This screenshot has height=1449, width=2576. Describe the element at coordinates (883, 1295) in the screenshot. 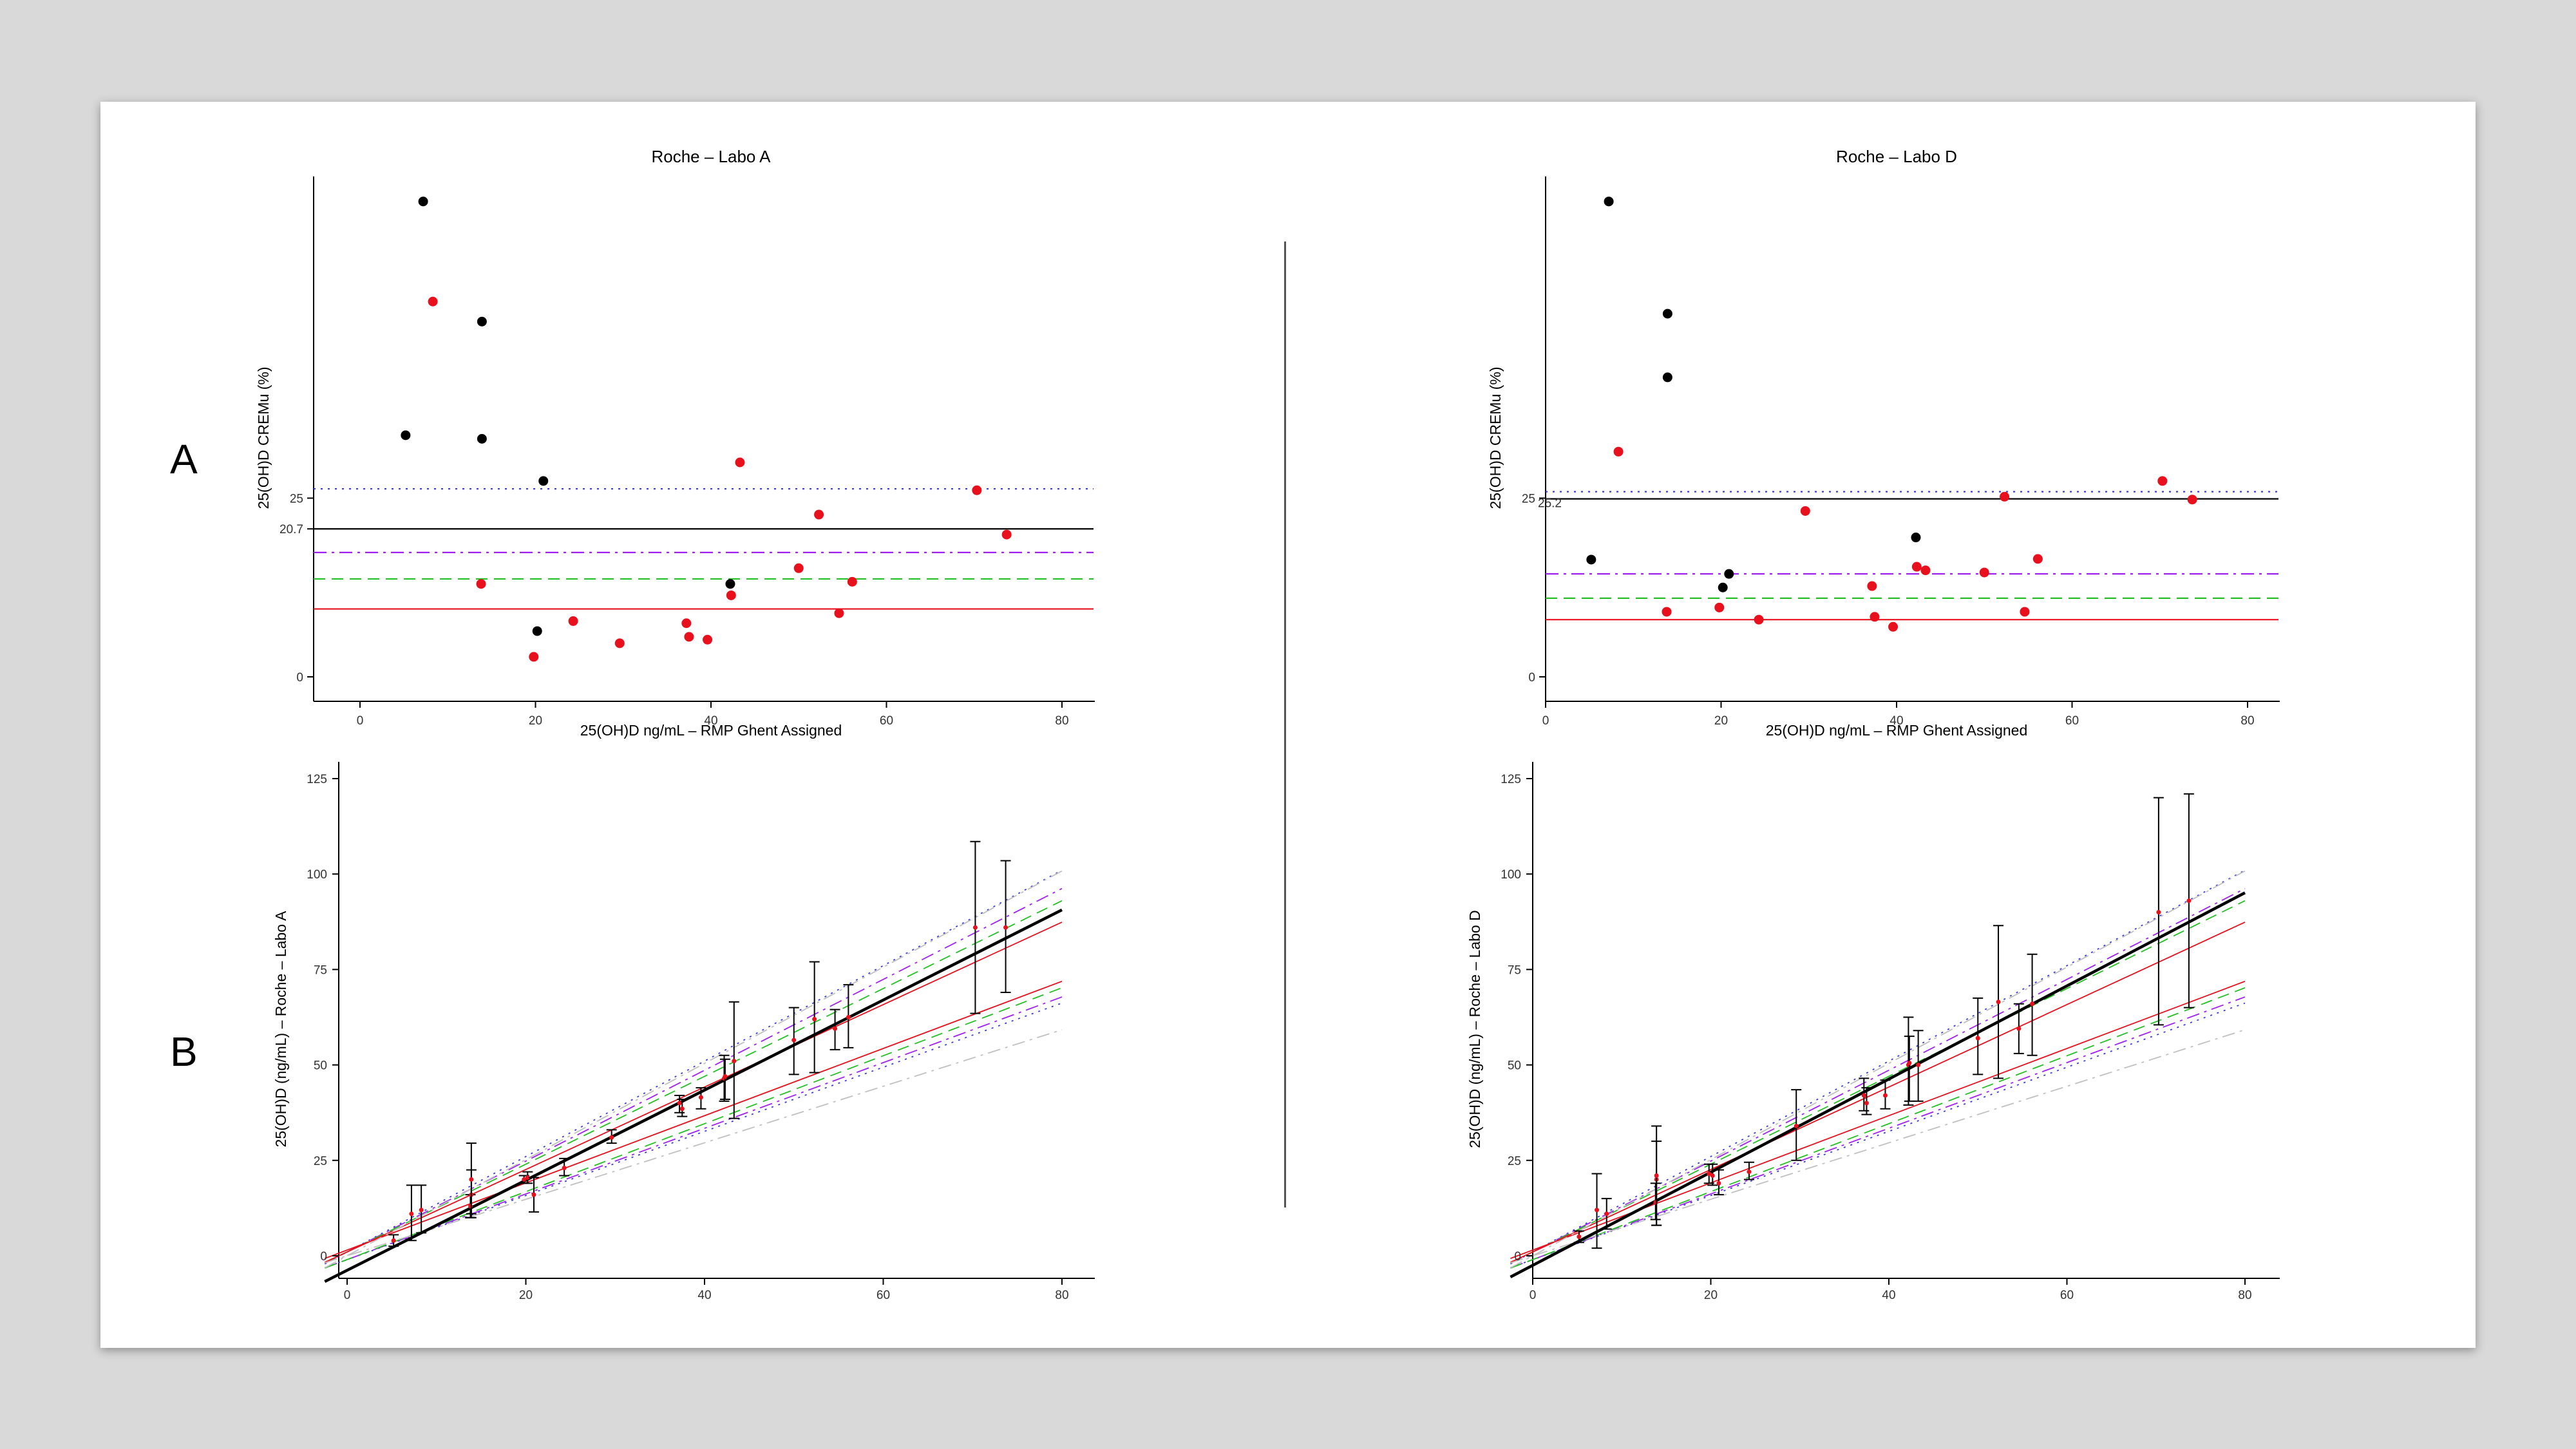

I see `x-tick-label: 60` at that location.